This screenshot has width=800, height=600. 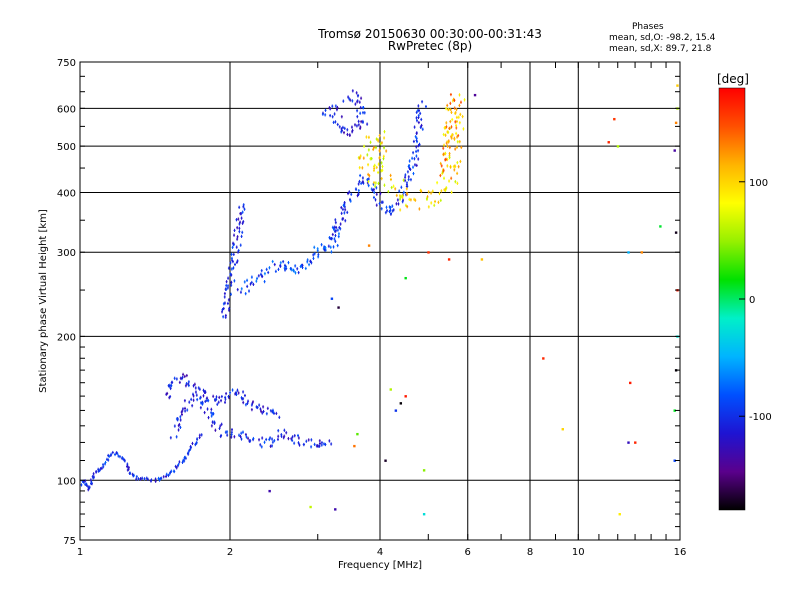 What do you see at coordinates (66, 147) in the screenshot?
I see `y-tick-label: 500` at bounding box center [66, 147].